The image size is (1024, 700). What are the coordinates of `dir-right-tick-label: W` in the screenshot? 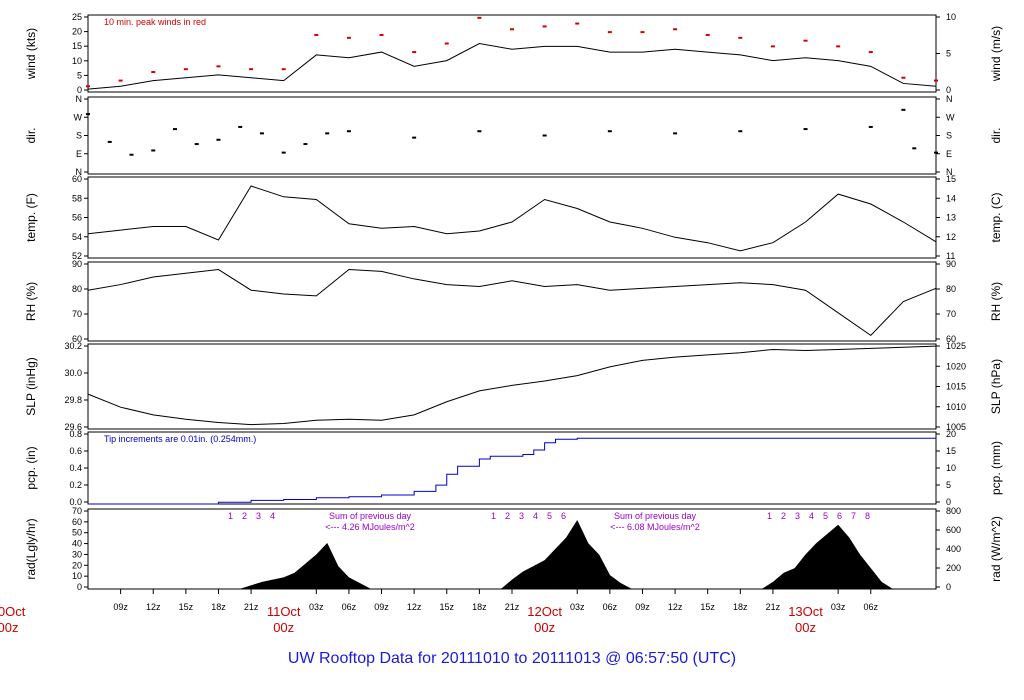 It's located at (950, 117).